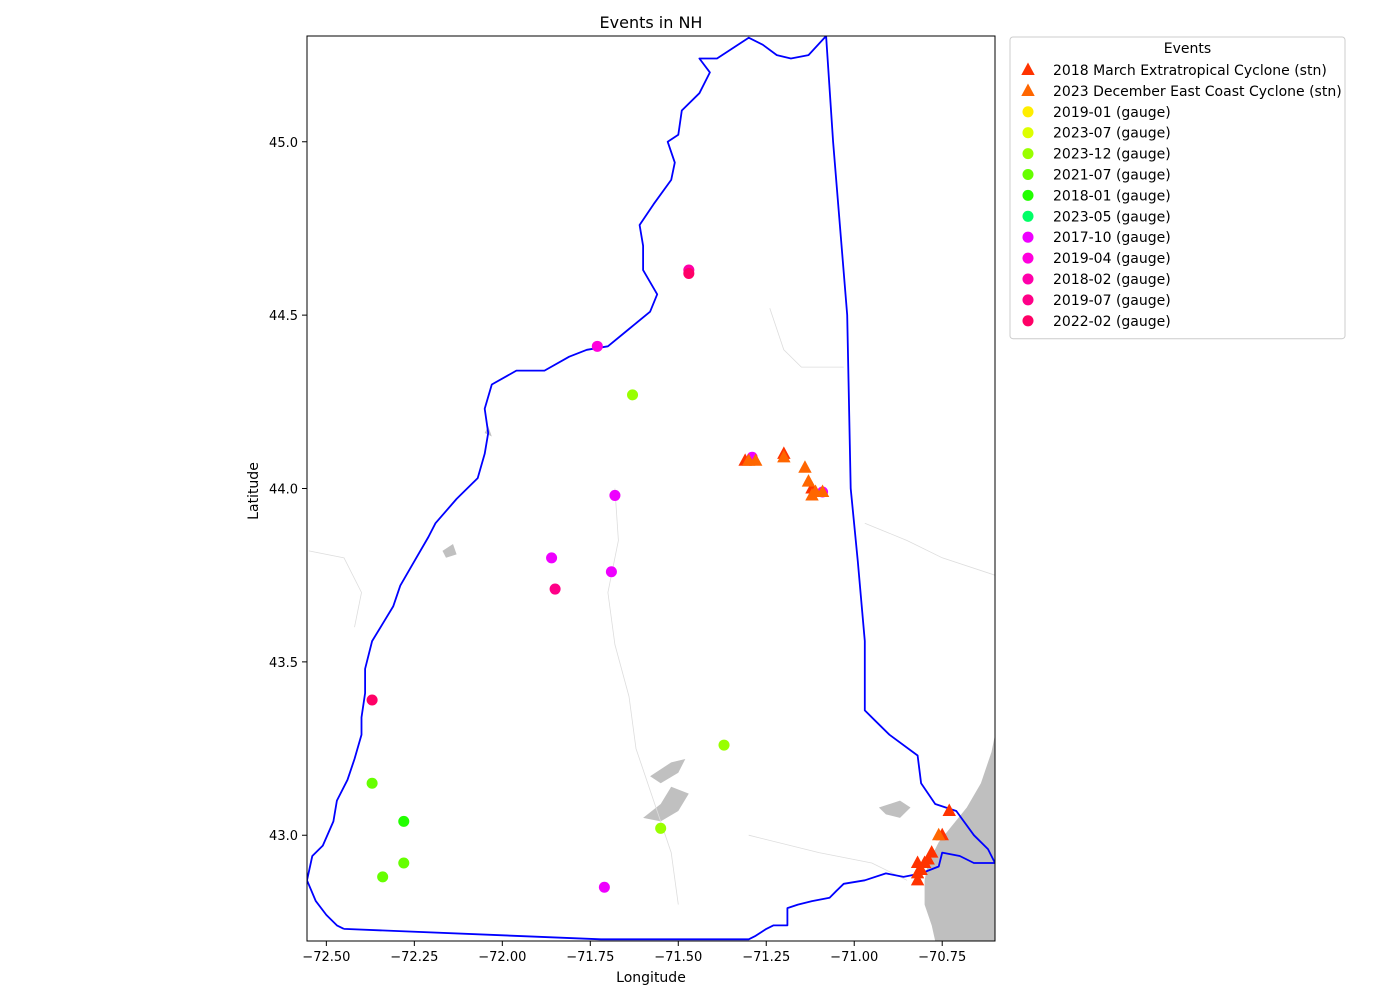 The width and height of the screenshot is (1400, 1000). What do you see at coordinates (326, 957) in the screenshot?
I see `x-tick-label: −72.50` at bounding box center [326, 957].